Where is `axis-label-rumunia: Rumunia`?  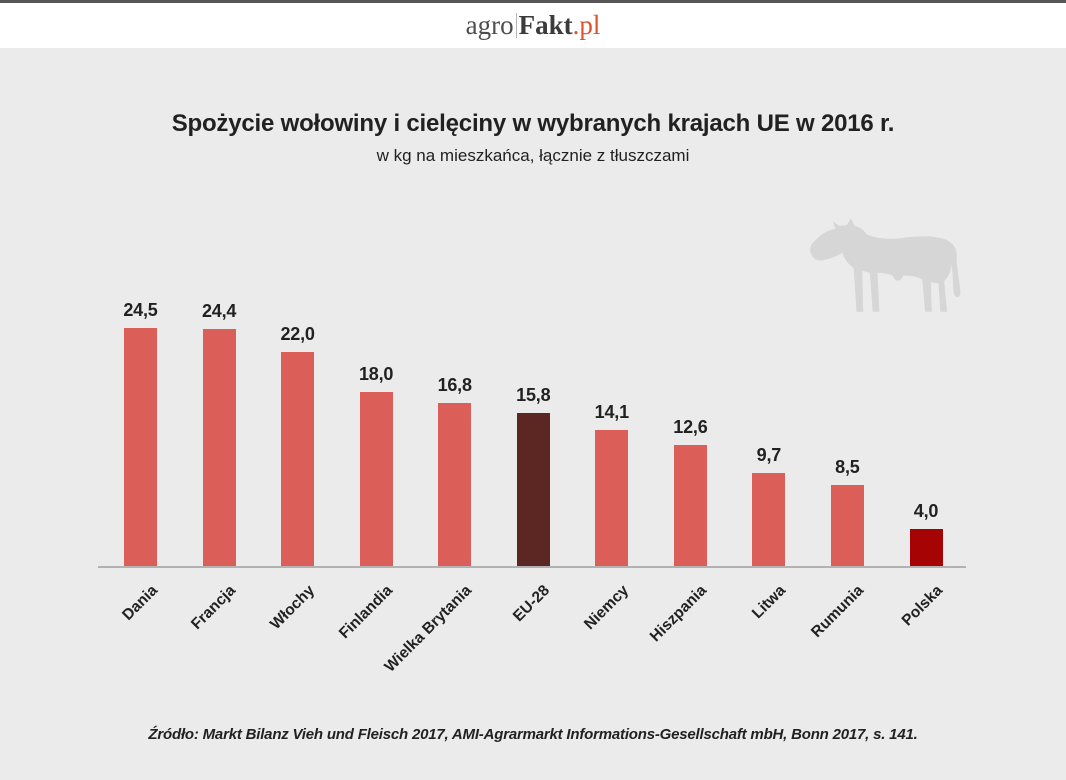
axis-label-rumunia: Rumunia is located at coordinates (838, 611).